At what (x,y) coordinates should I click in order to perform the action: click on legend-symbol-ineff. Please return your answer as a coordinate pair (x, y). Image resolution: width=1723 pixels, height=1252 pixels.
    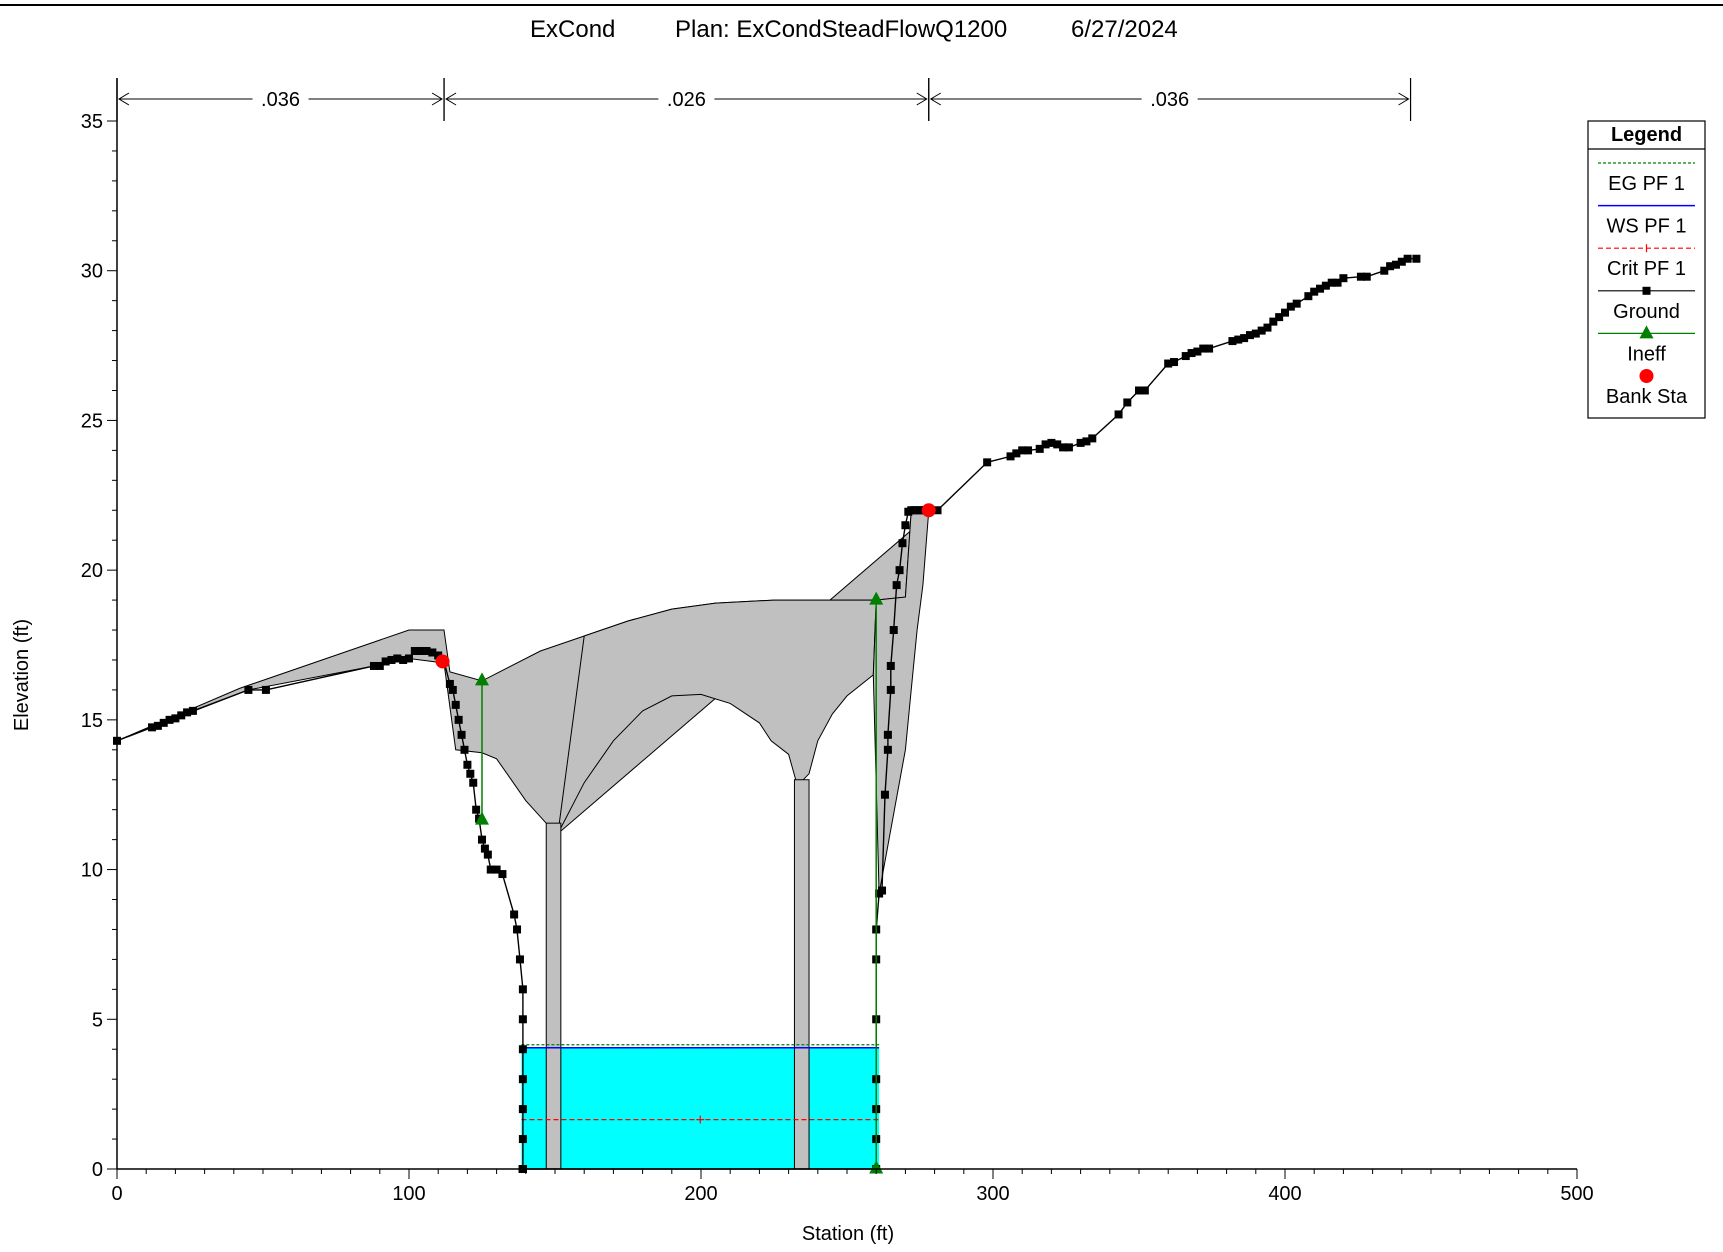
    Looking at the image, I should click on (1646, 332).